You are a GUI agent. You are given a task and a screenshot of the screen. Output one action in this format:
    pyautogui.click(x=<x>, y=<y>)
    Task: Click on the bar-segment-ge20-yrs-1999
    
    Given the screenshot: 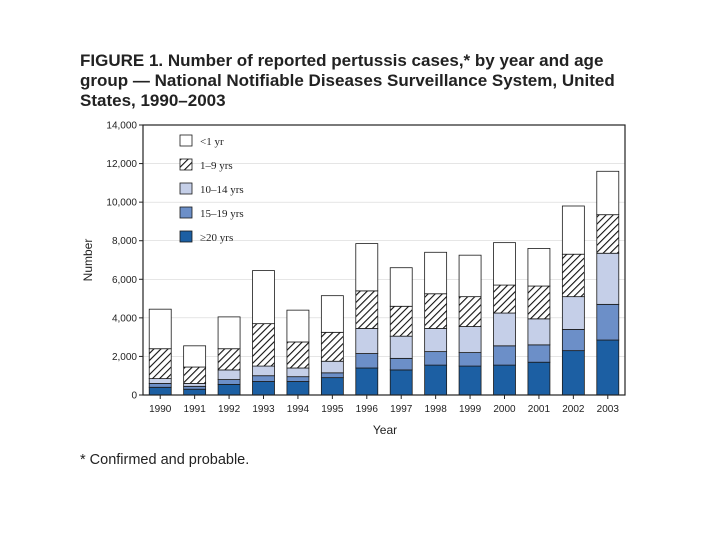 What is the action you would take?
    pyautogui.click(x=470, y=380)
    